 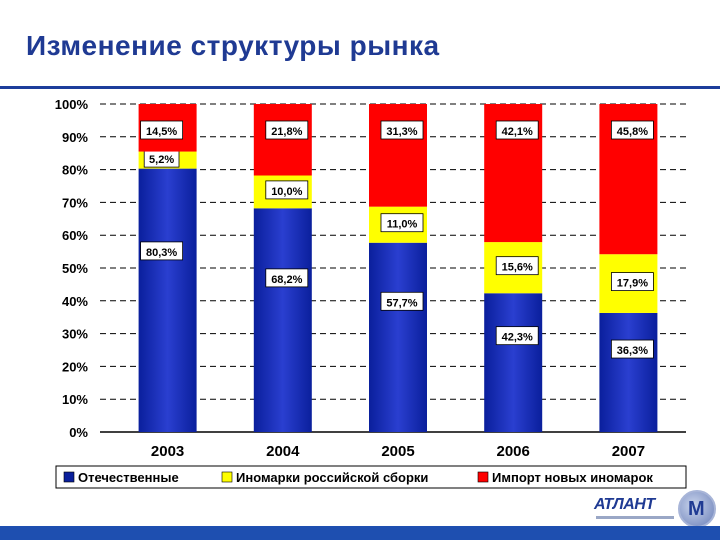 I want to click on x-tick-label: 2003, so click(x=167, y=451).